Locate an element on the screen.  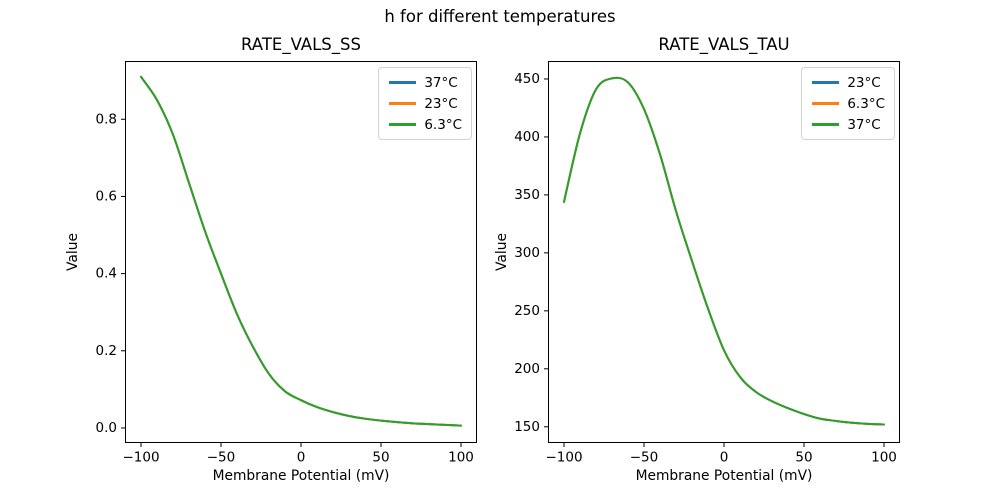
ss-x-axis-label: Membrane Potential (mV) is located at coordinates (301, 476).